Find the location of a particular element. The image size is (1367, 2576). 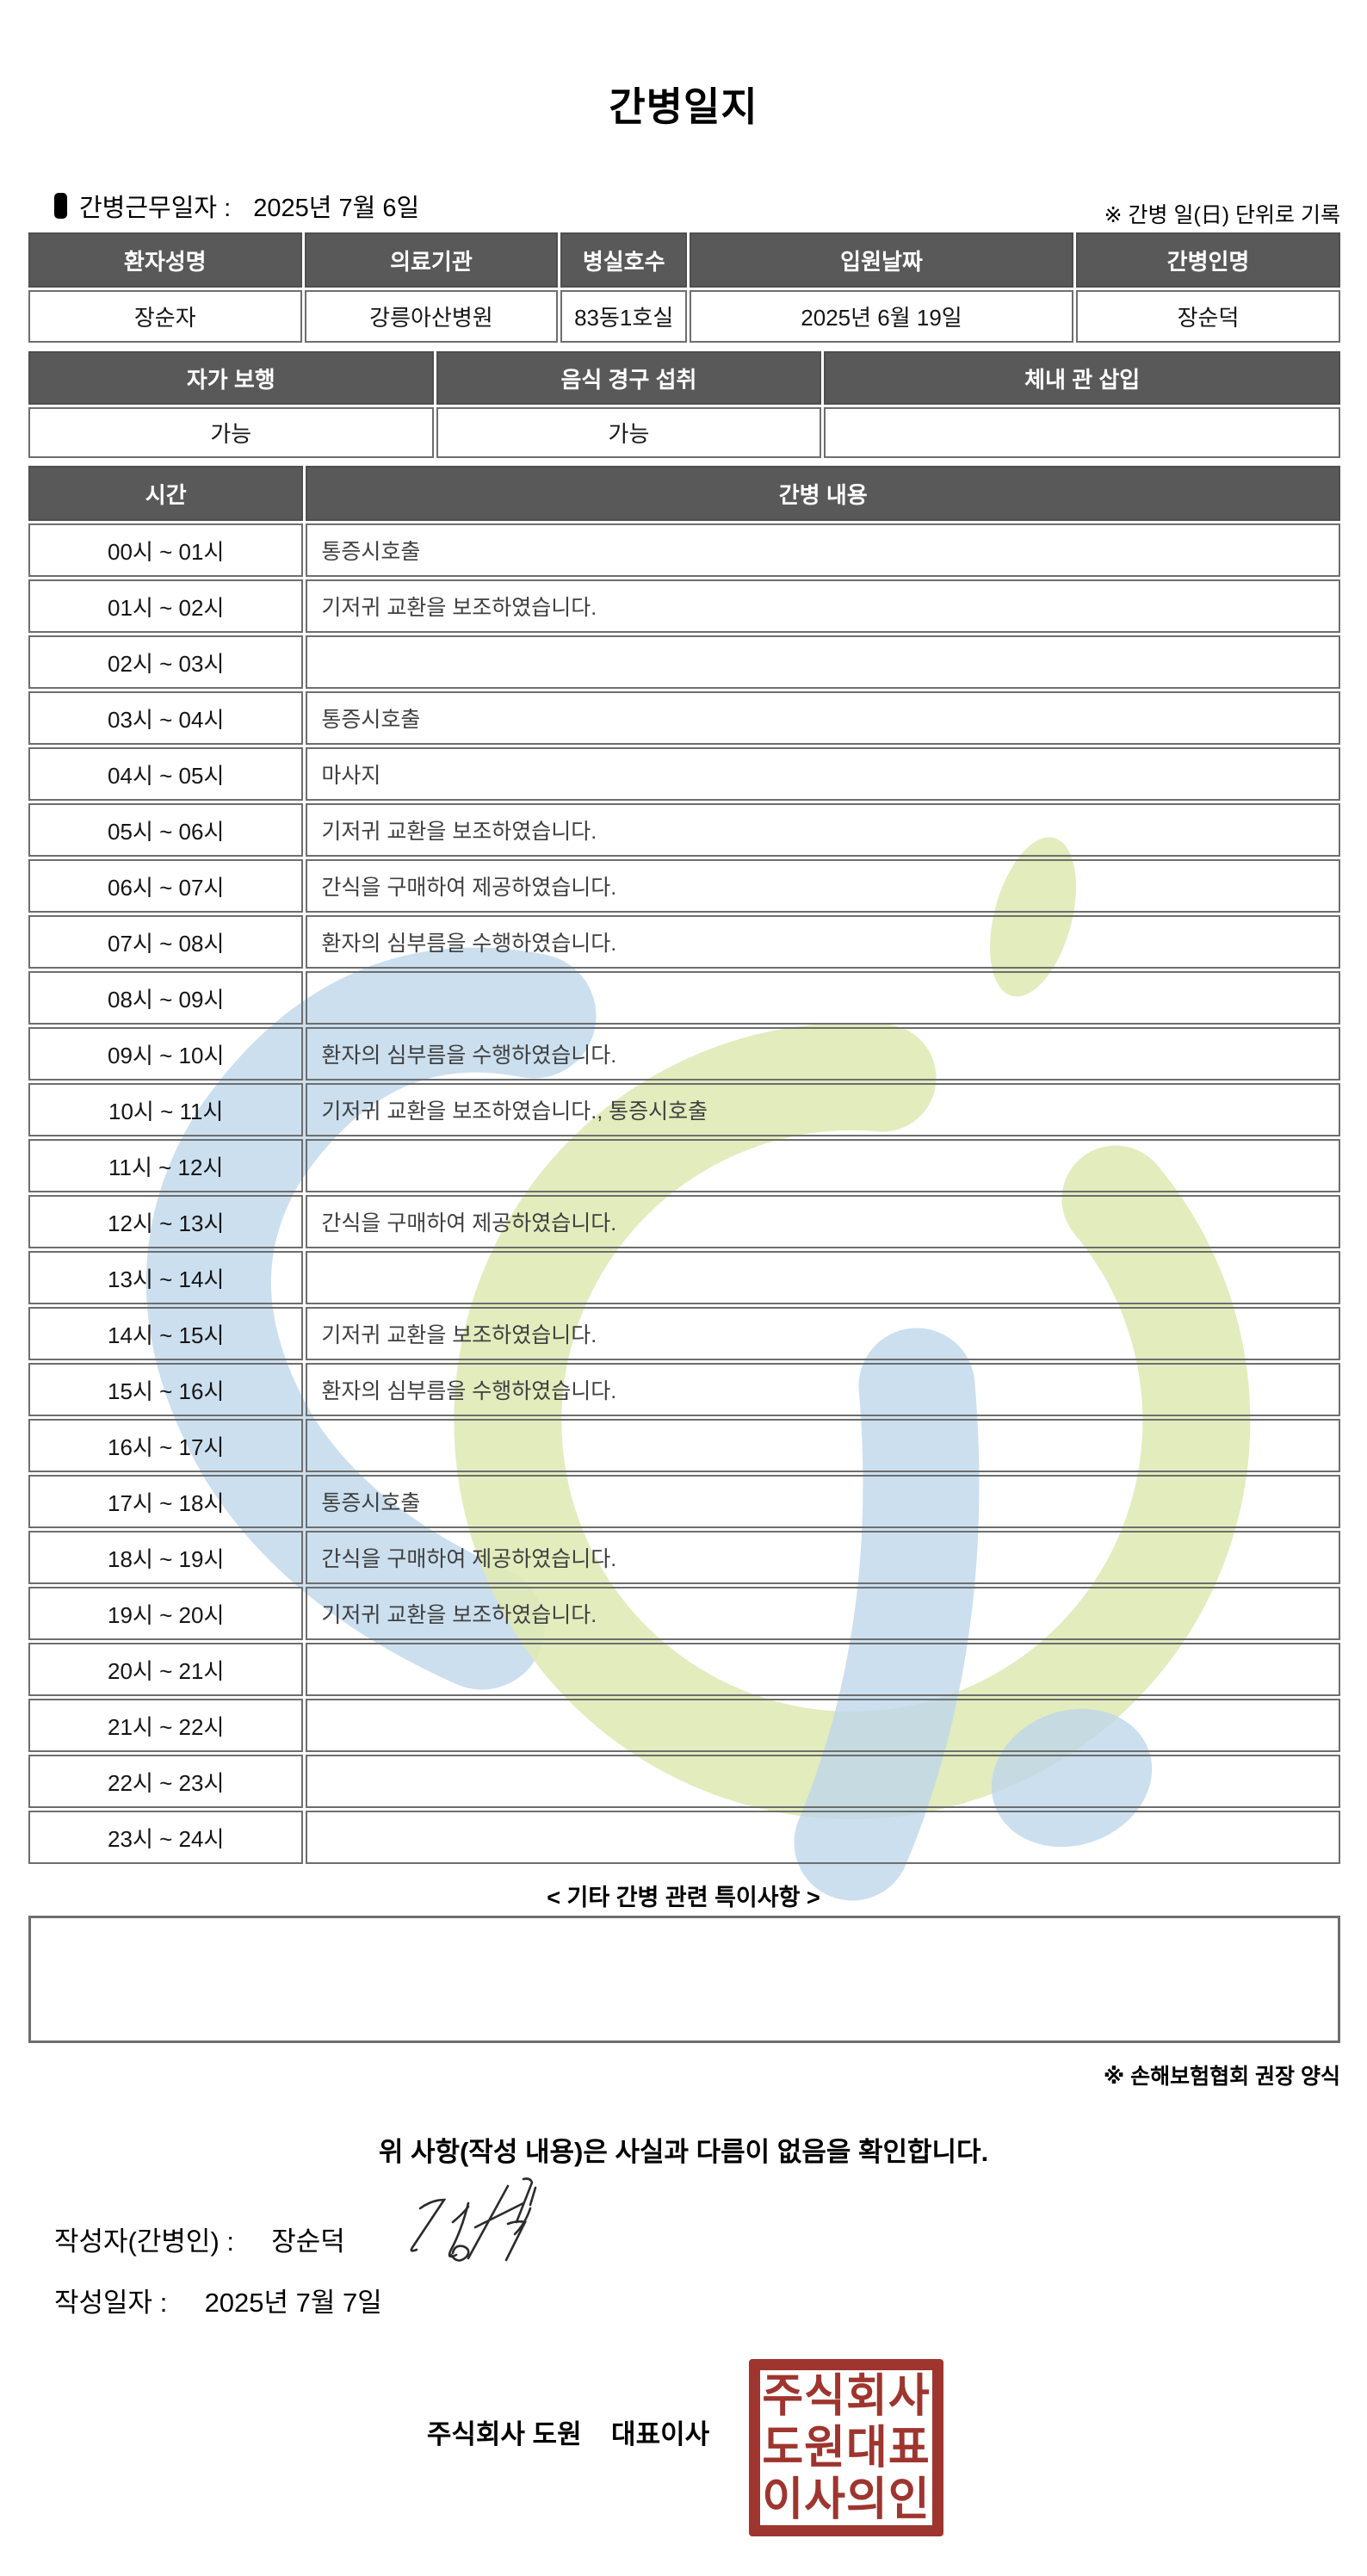

care-log-row: 16시 ~ 17시 is located at coordinates (684, 1445).